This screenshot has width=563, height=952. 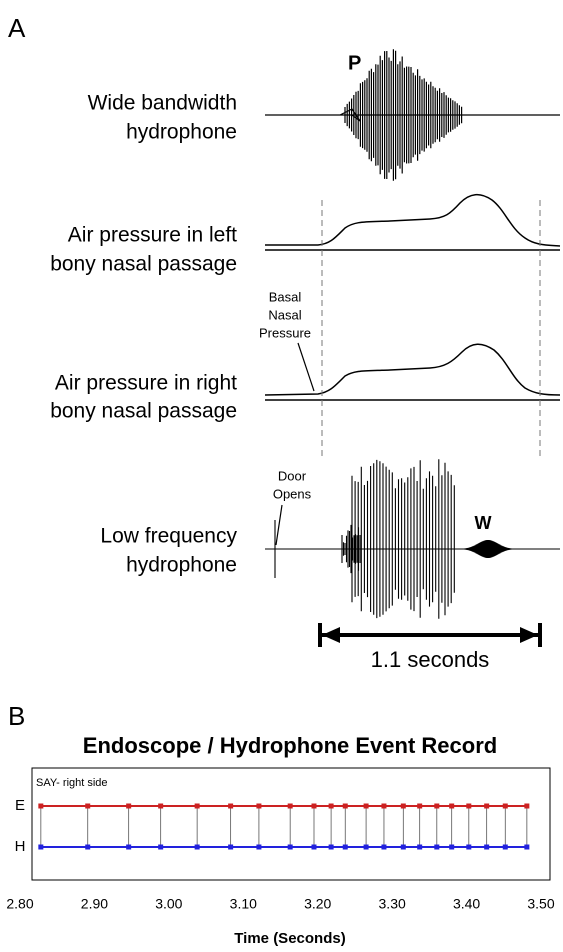 I want to click on duration-label: 1.1 seconds, so click(x=430, y=659).